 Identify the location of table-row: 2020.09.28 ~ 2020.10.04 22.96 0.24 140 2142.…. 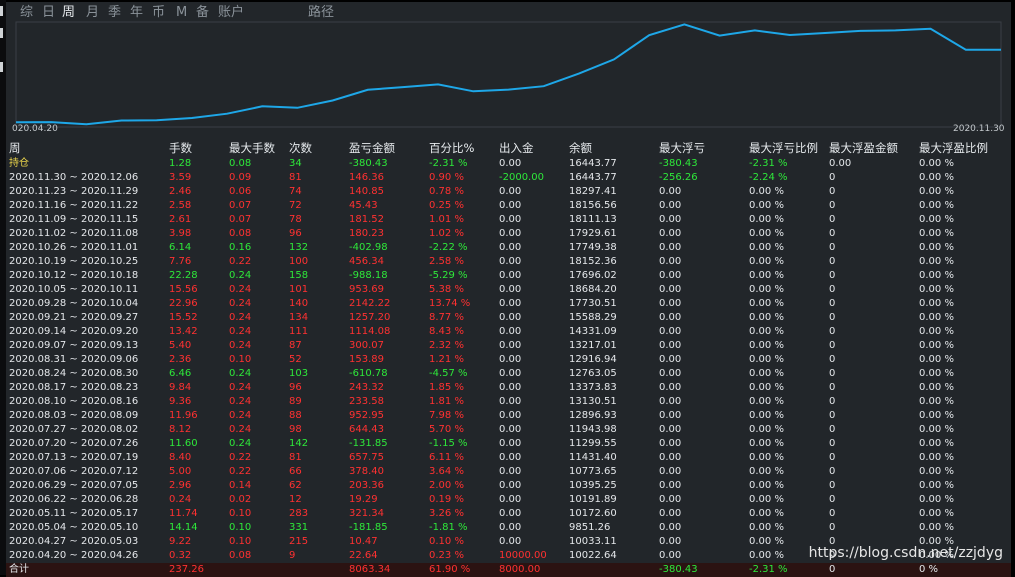
(508, 304).